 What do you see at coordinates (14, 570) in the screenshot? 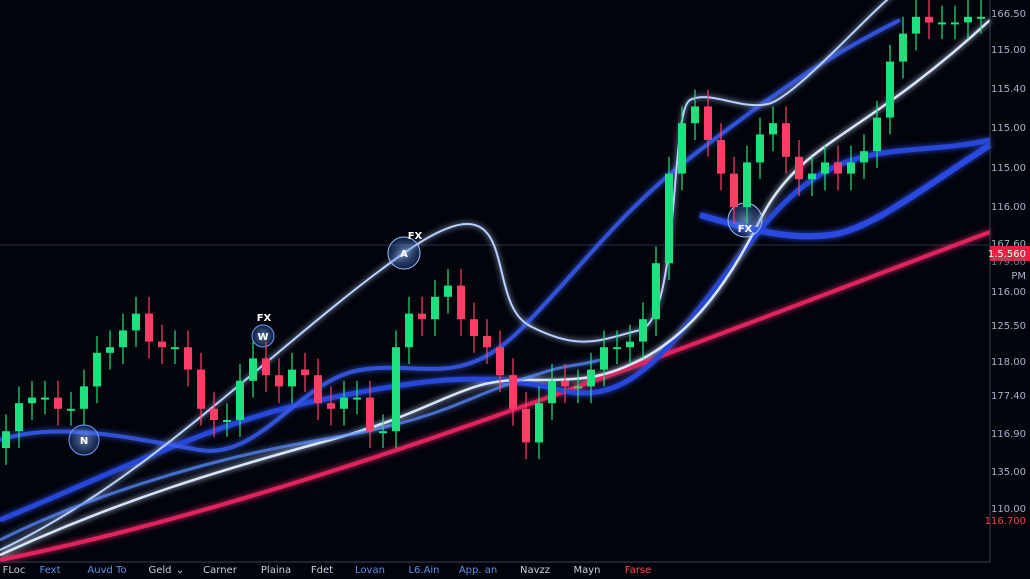
I see `x-tick-label: FLoc` at bounding box center [14, 570].